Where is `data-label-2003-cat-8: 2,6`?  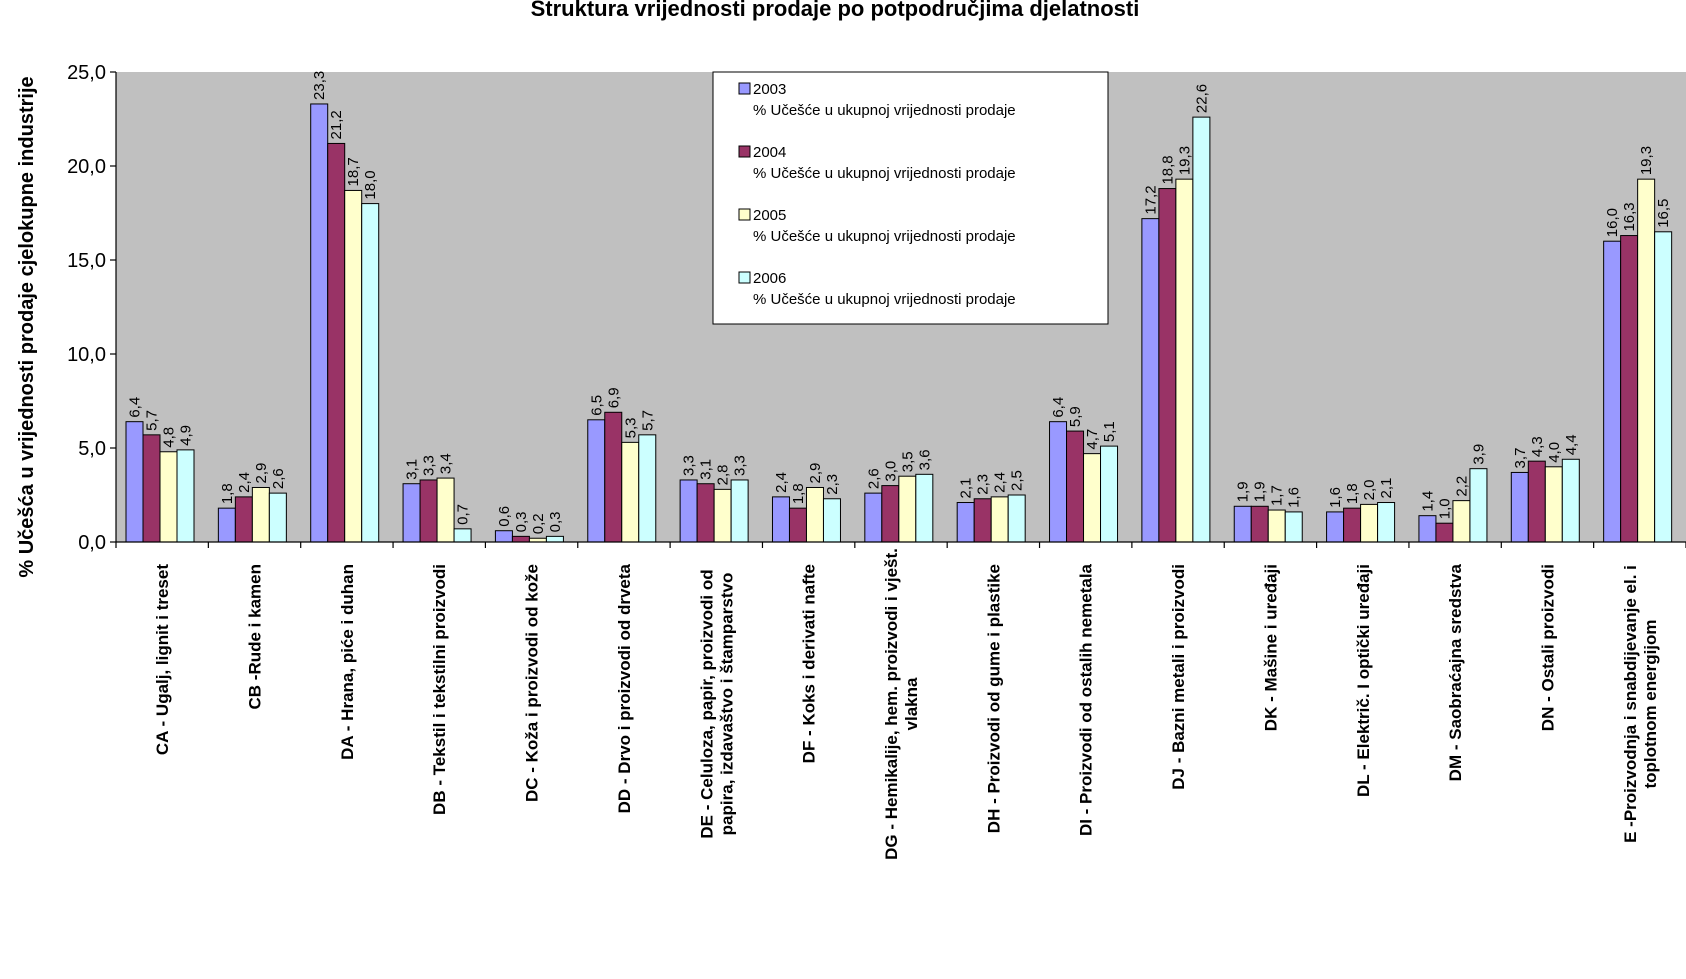 data-label-2003-cat-8: 2,6 is located at coordinates (873, 478).